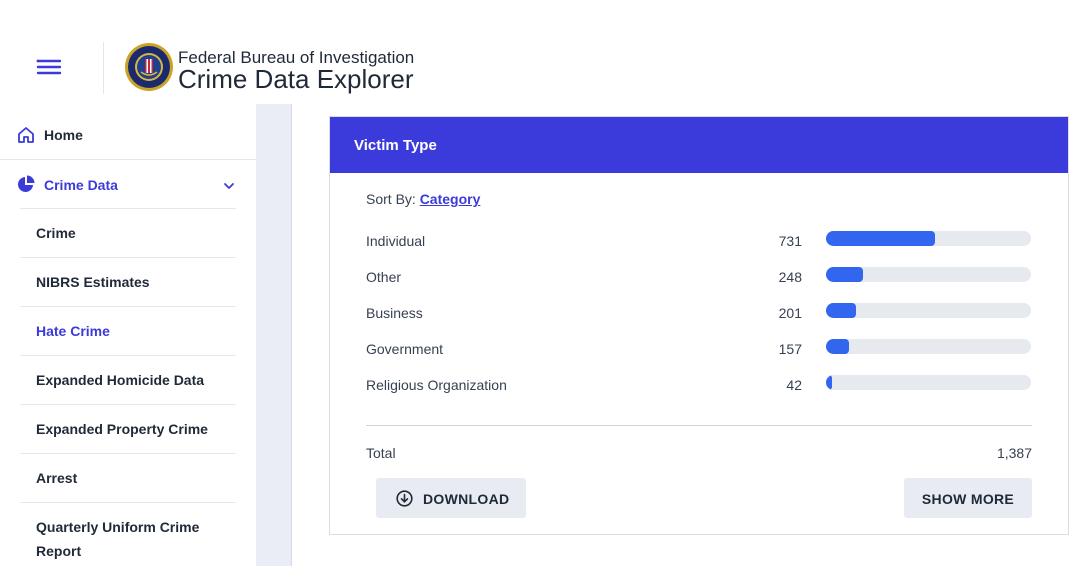 This screenshot has height=566, width=1090. I want to click on victim-type-name: Other, so click(384, 277).